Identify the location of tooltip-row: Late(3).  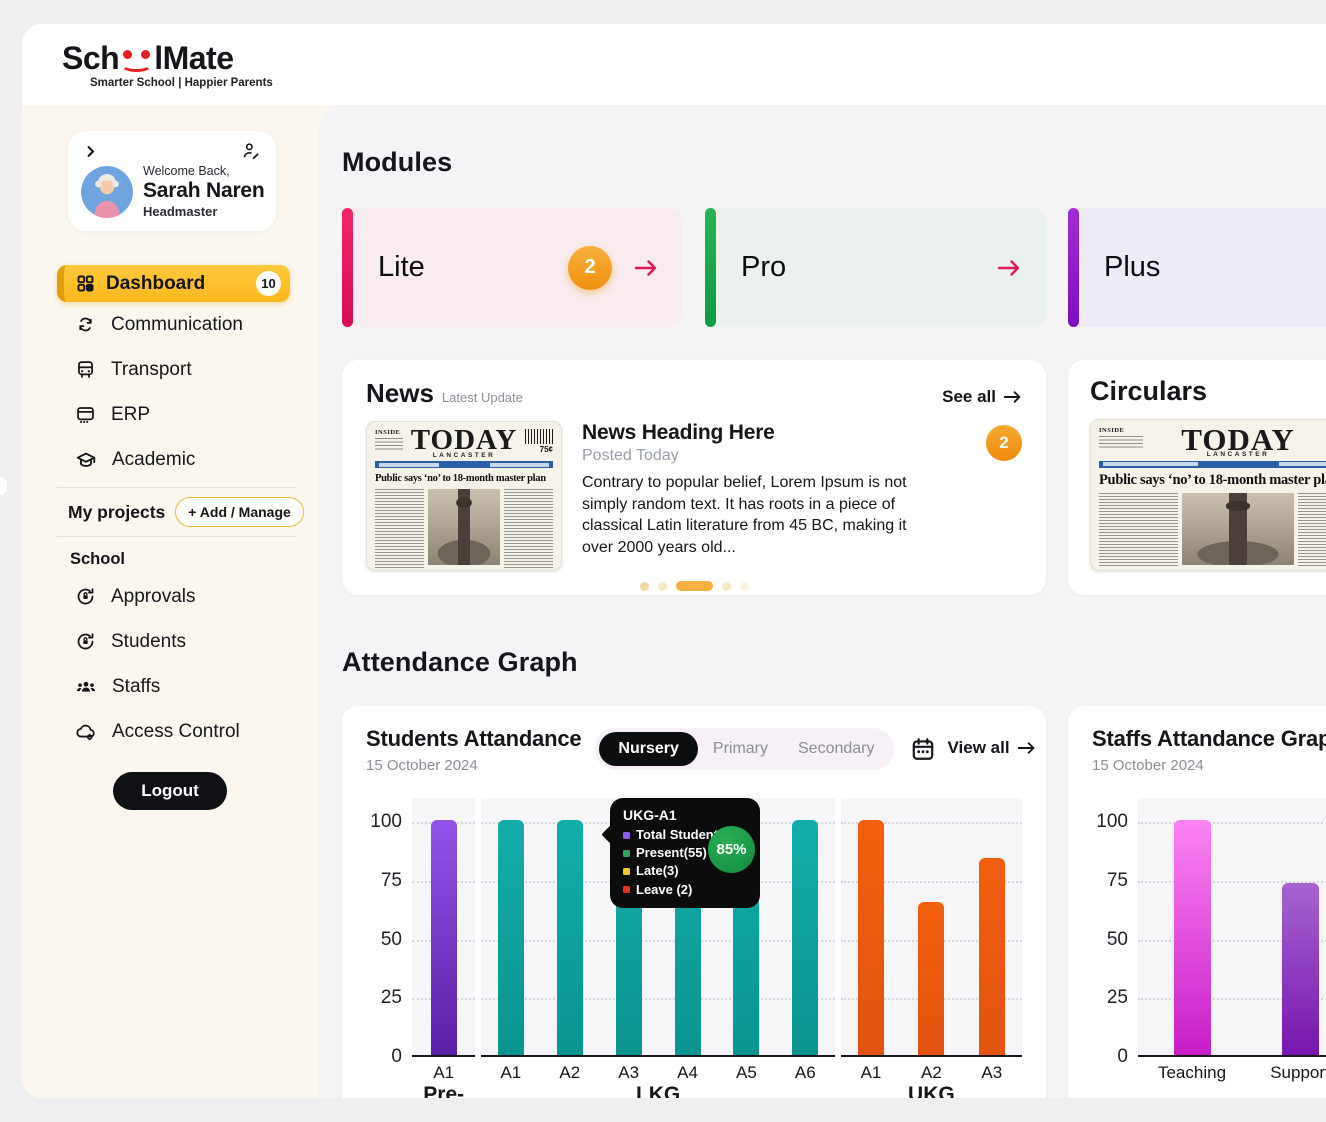
(685, 871).